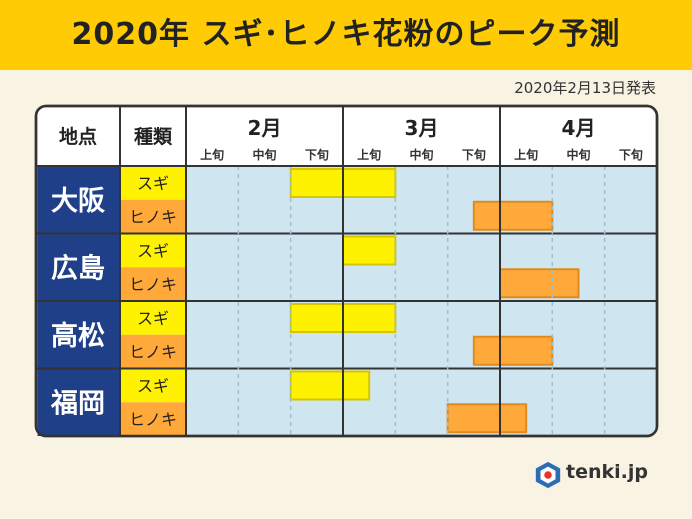 The image size is (692, 519). I want to click on title-bar, so click(346, 35).